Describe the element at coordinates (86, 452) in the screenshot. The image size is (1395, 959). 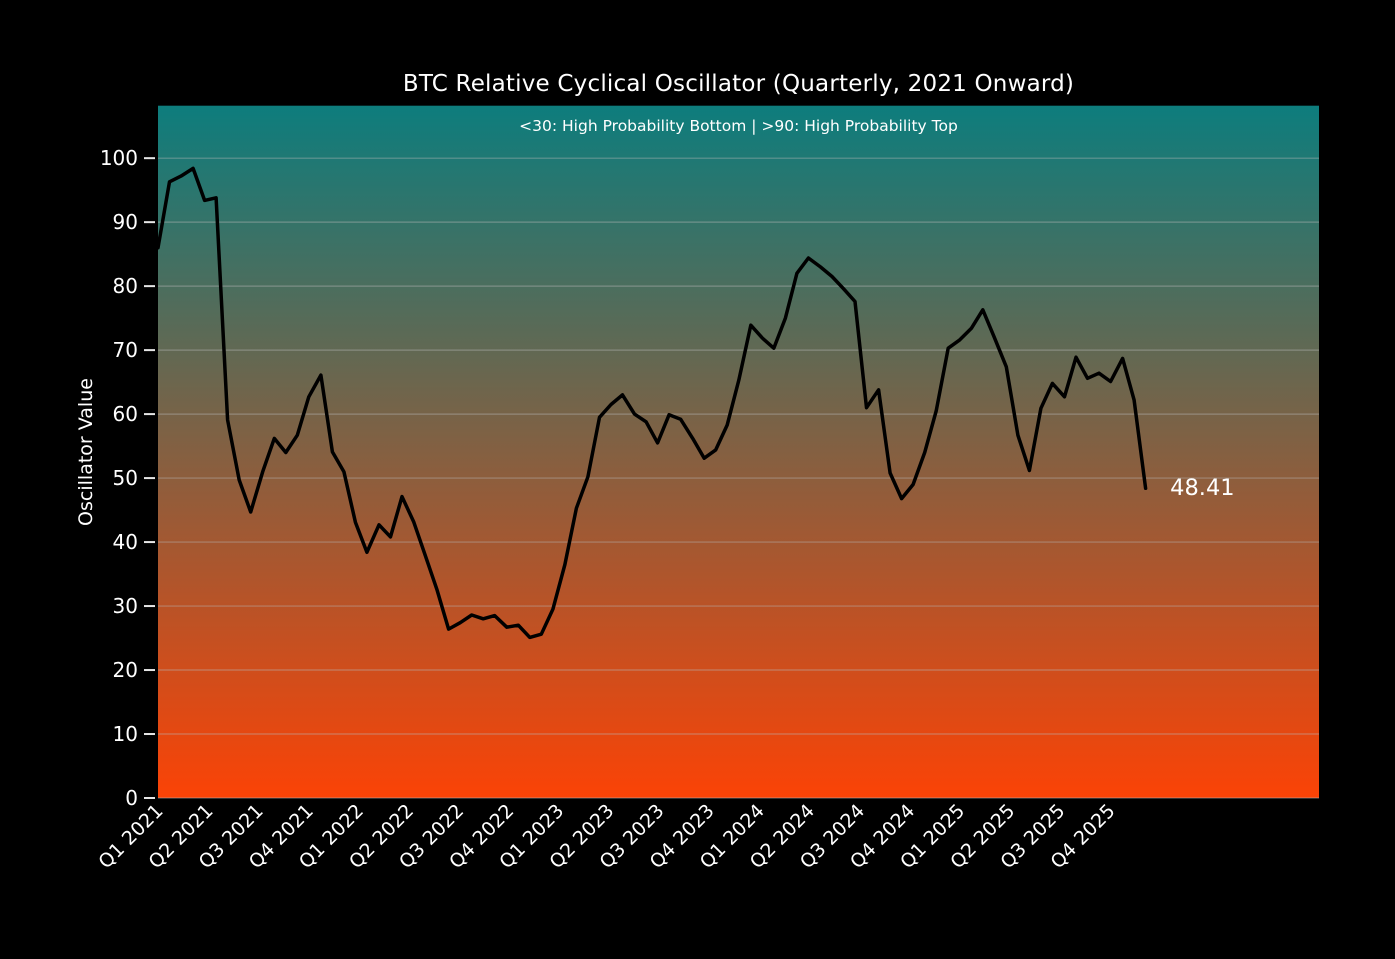
I see `y-axis-label: Oscillator Value` at that location.